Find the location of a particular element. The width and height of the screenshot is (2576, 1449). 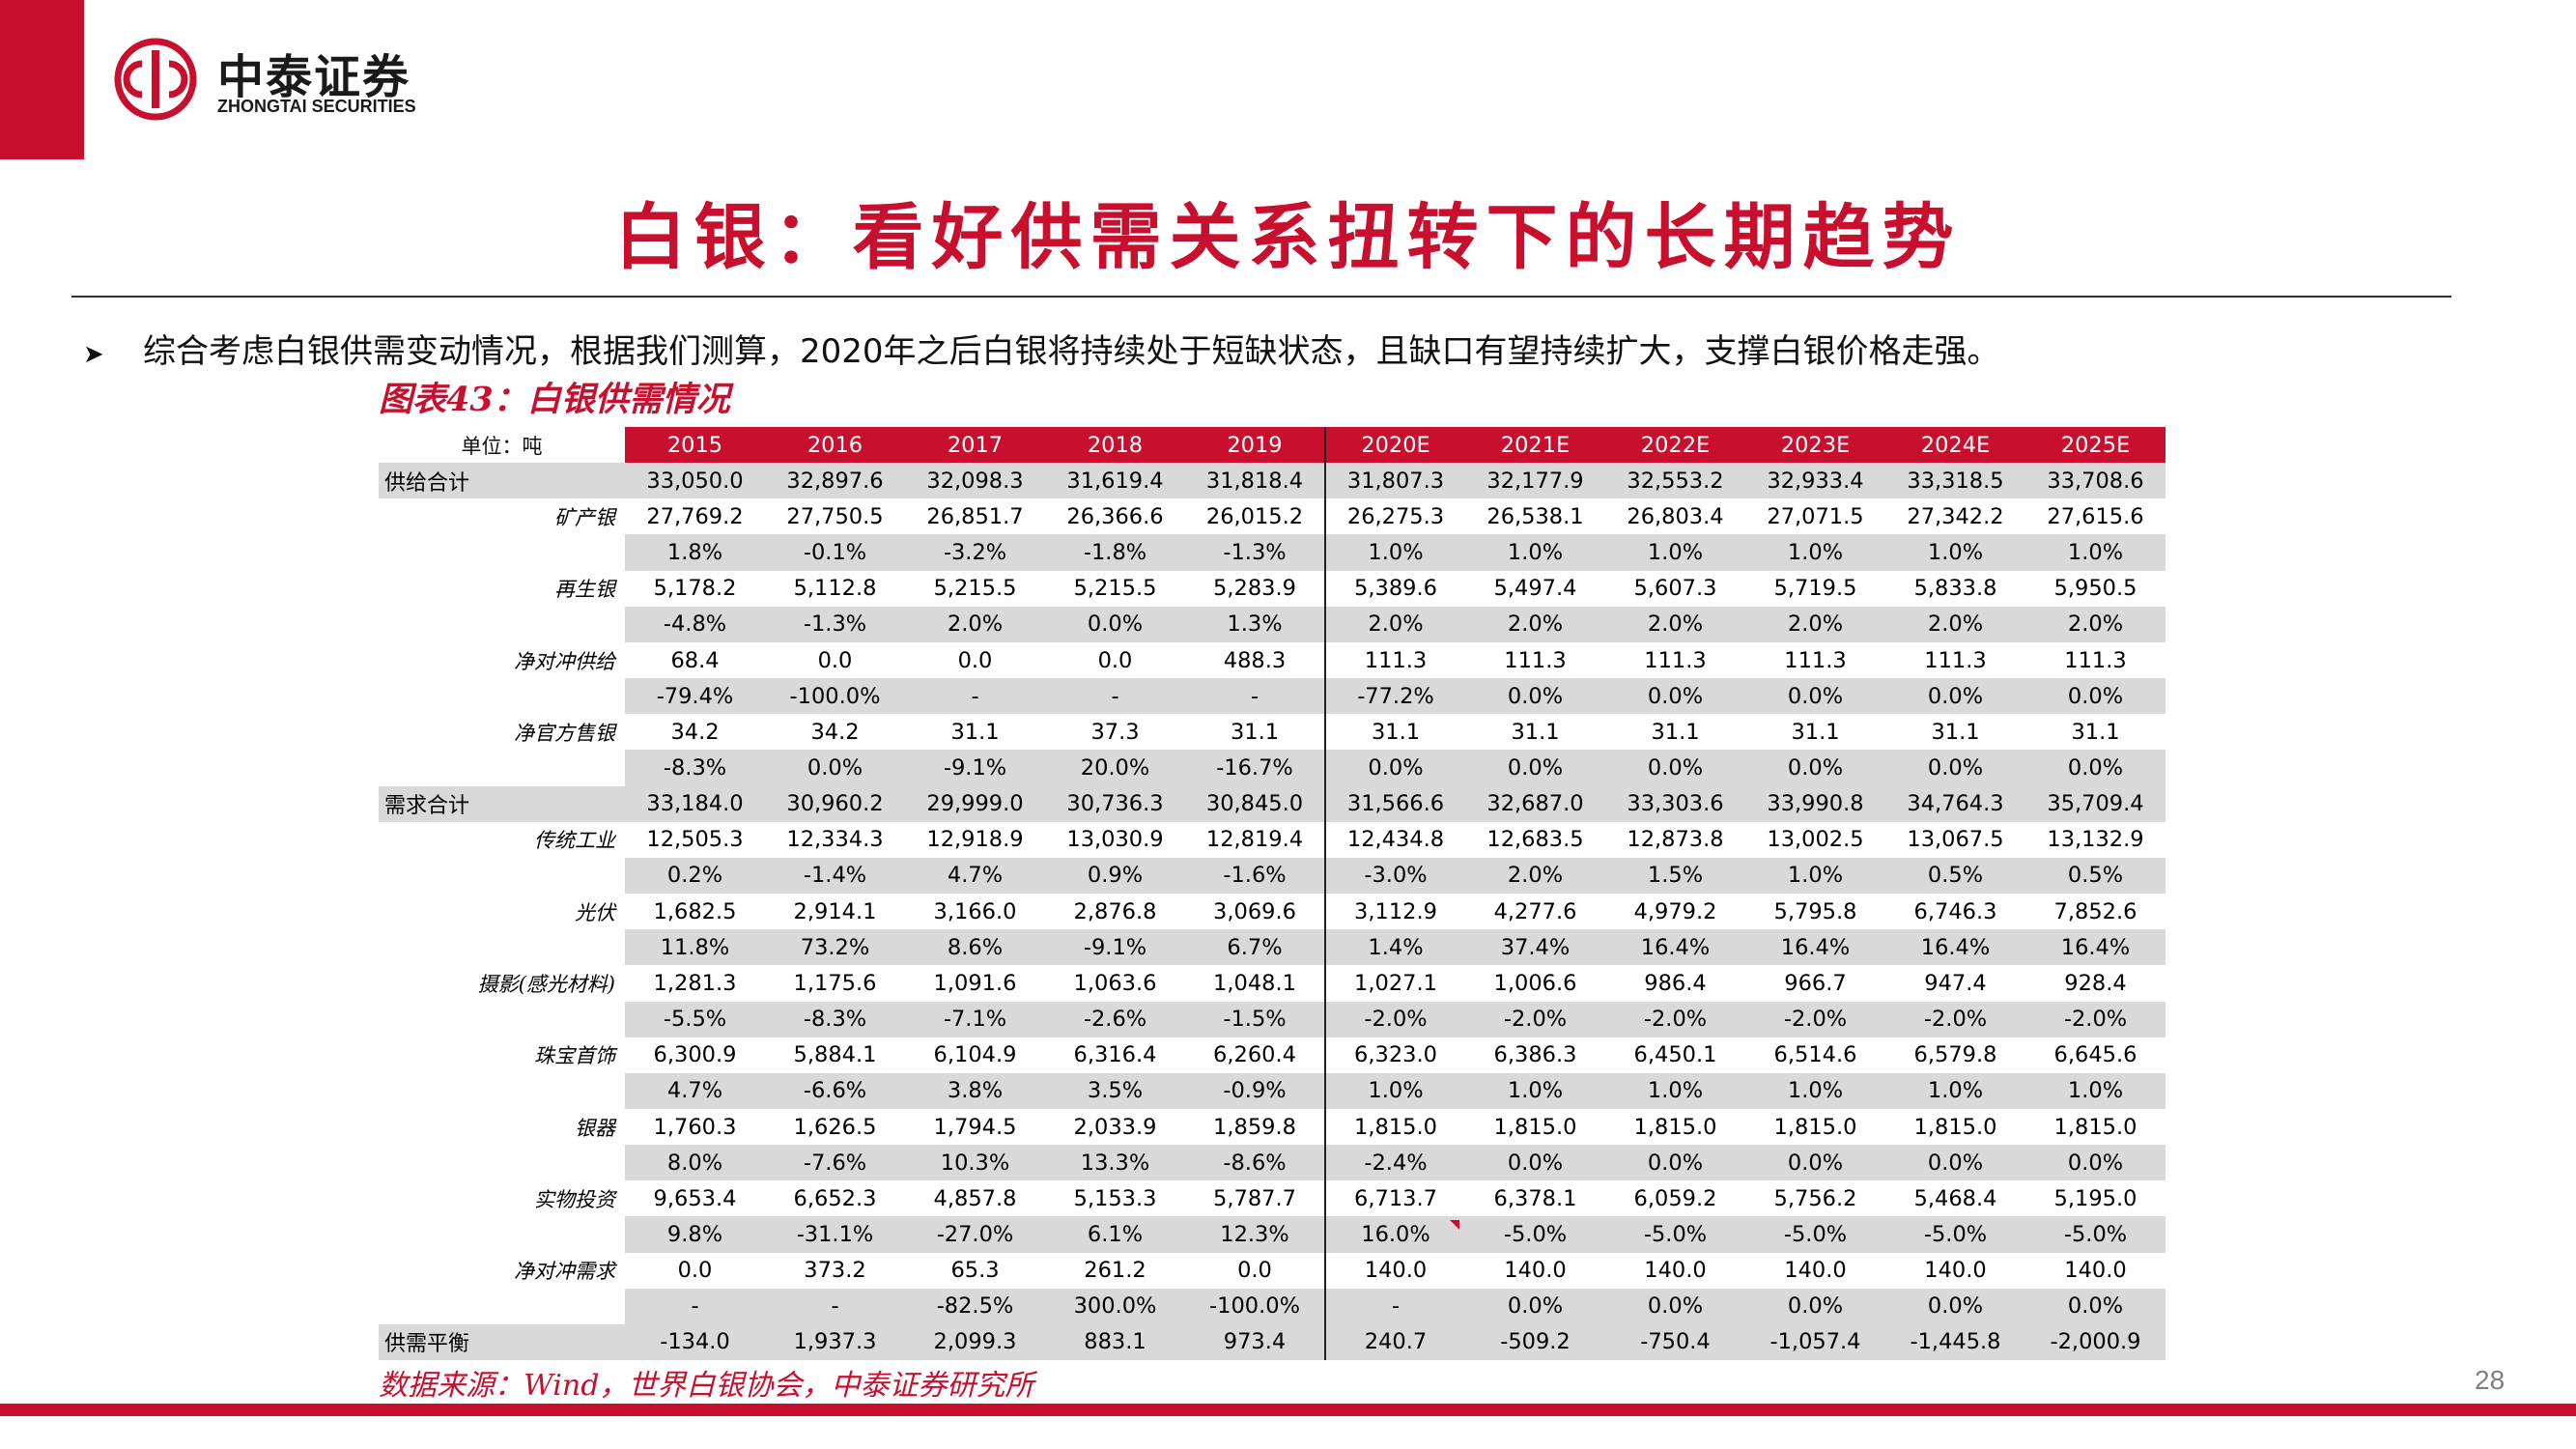

table-cell: 2,033.9 is located at coordinates (1115, 1127).